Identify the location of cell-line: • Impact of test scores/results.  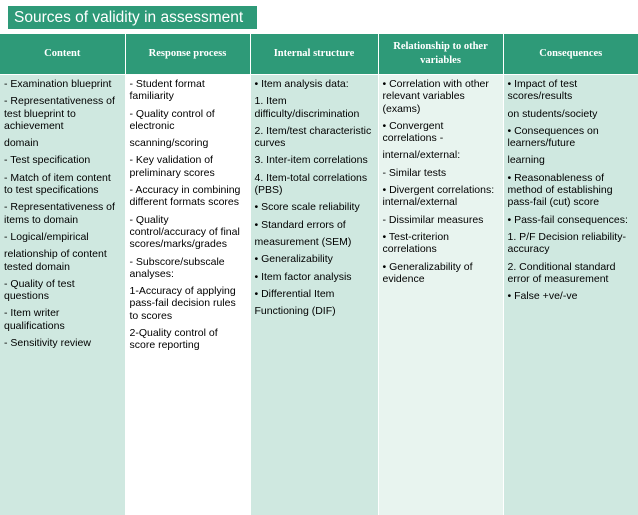
(542, 90).